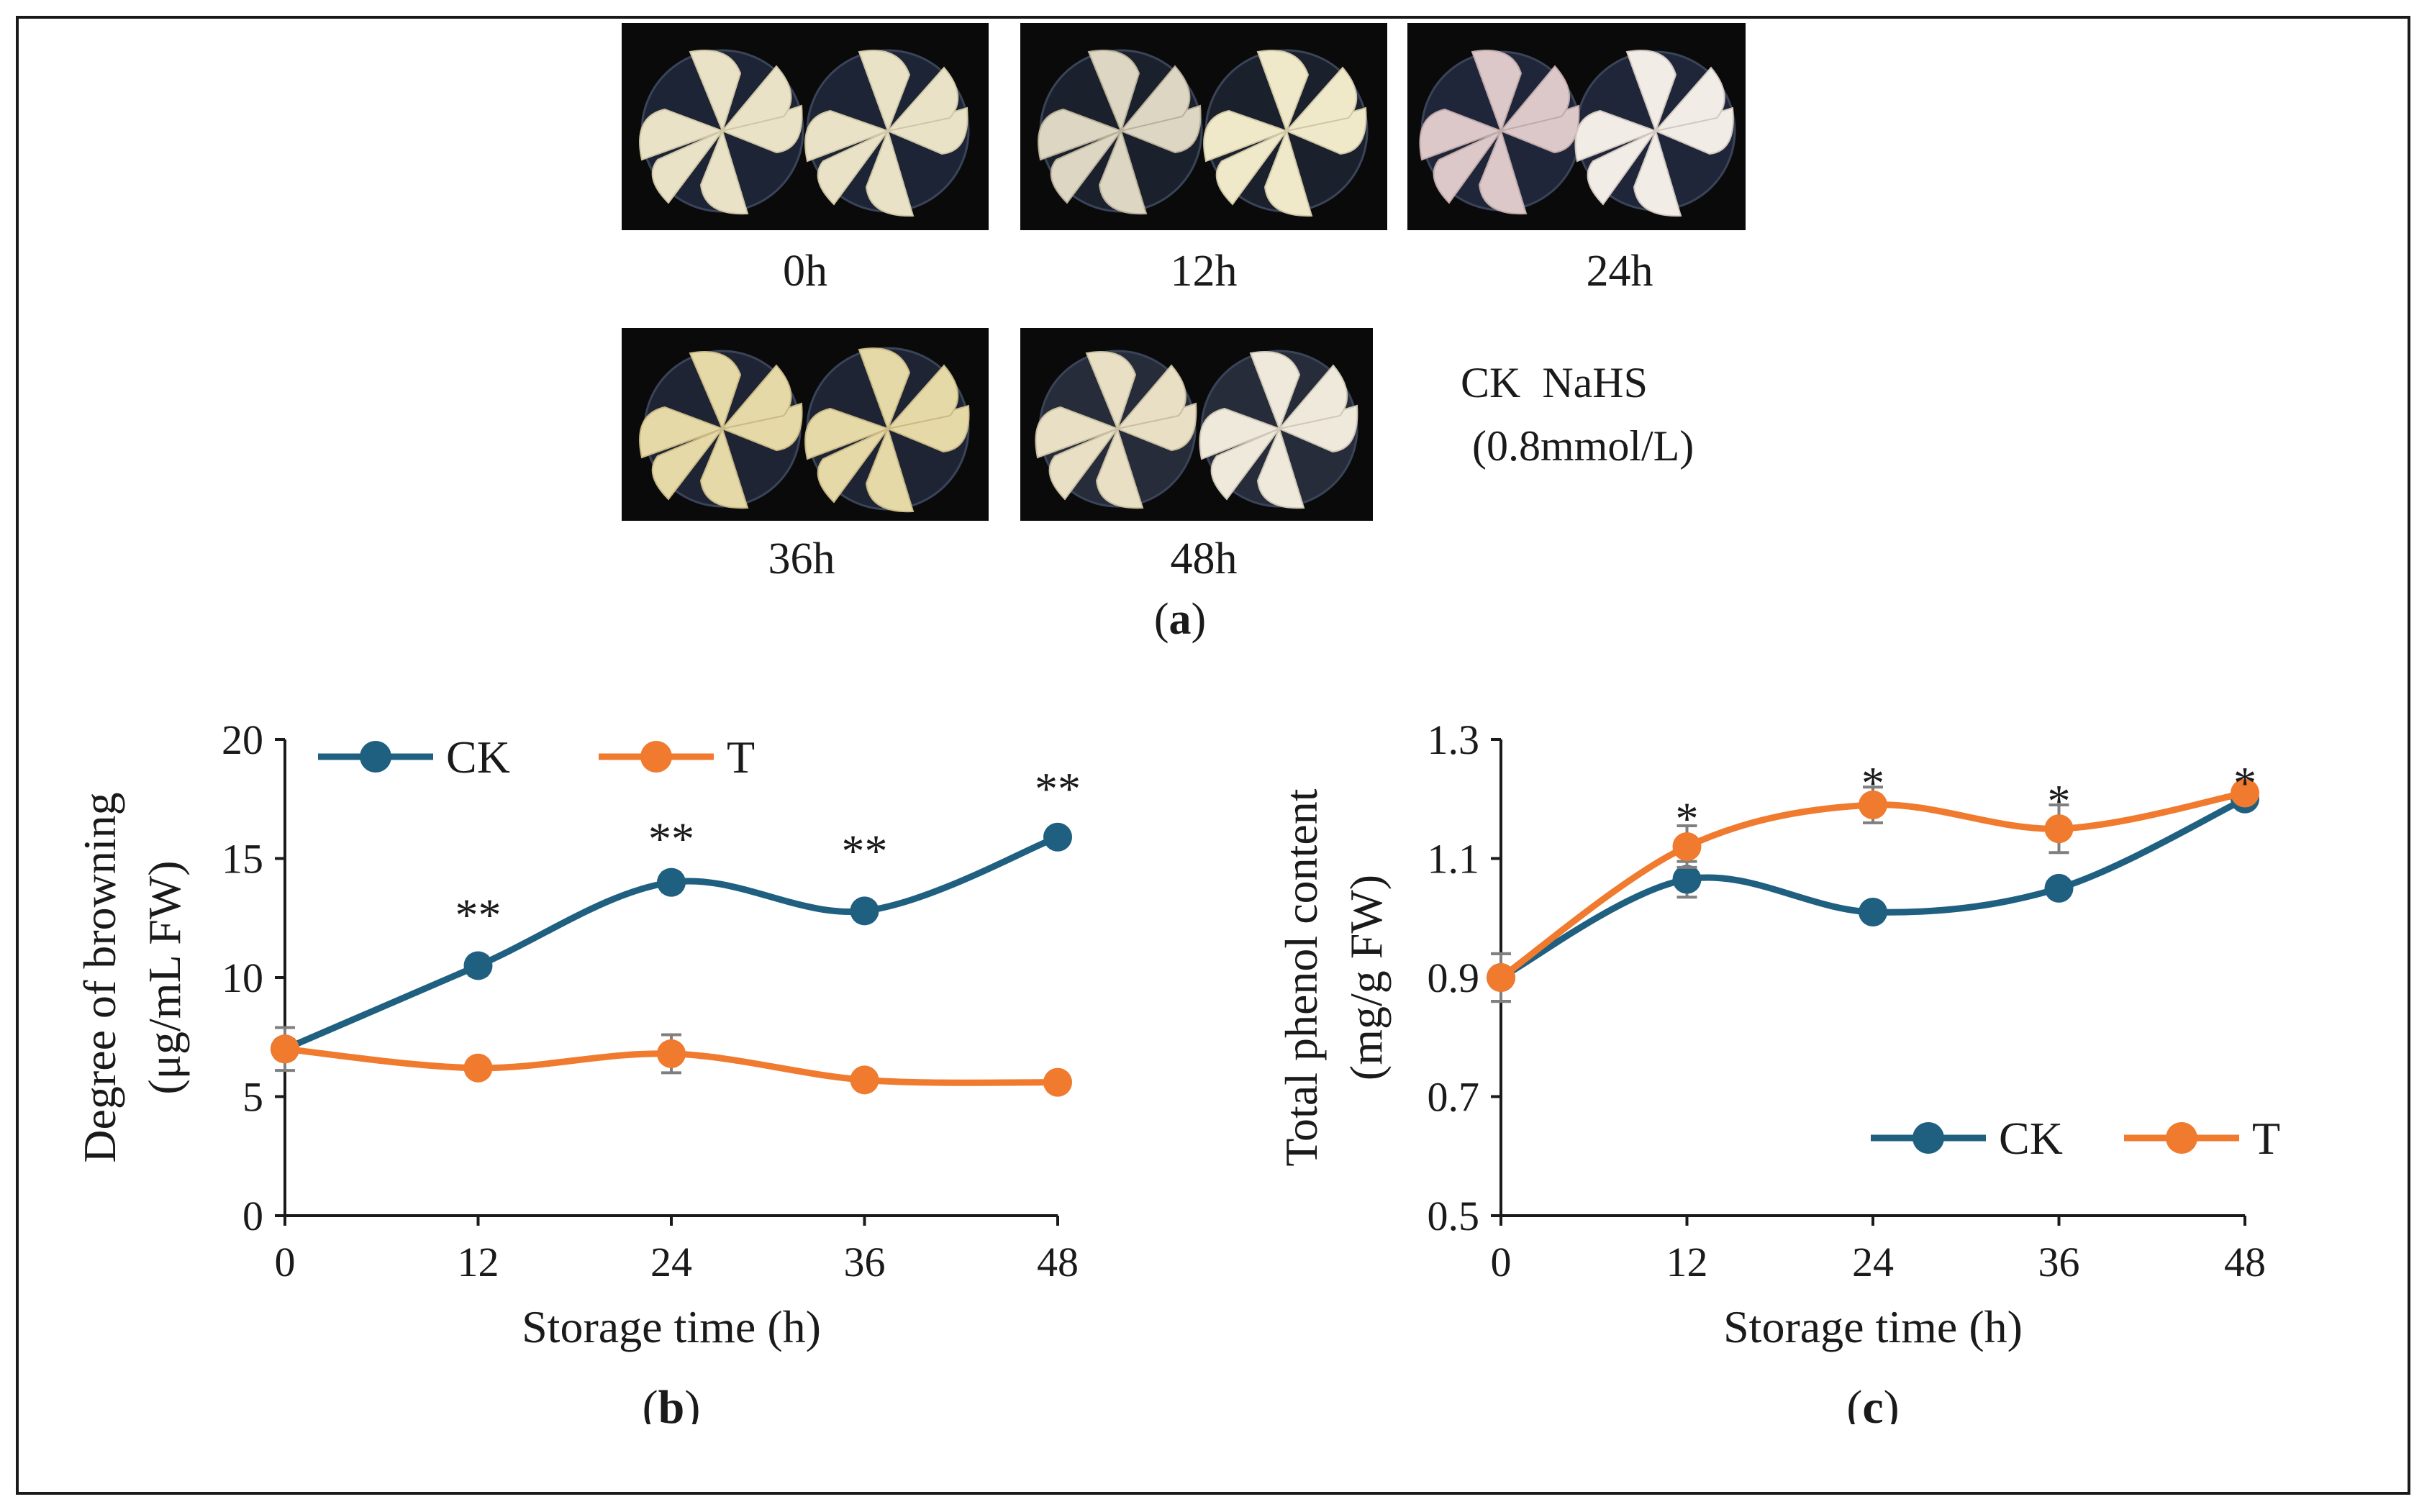 Image resolution: width=2432 pixels, height=1512 pixels. Describe the element at coordinates (1454, 1098) in the screenshot. I see `y-tick-label: 0.7` at that location.